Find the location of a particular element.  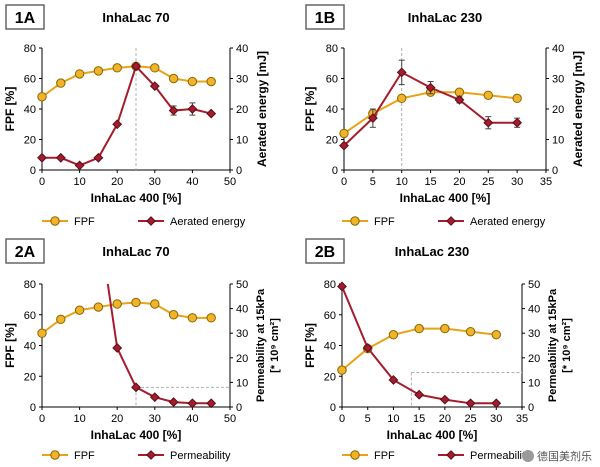

y2-tick-label: 50 is located at coordinates (242, 285).